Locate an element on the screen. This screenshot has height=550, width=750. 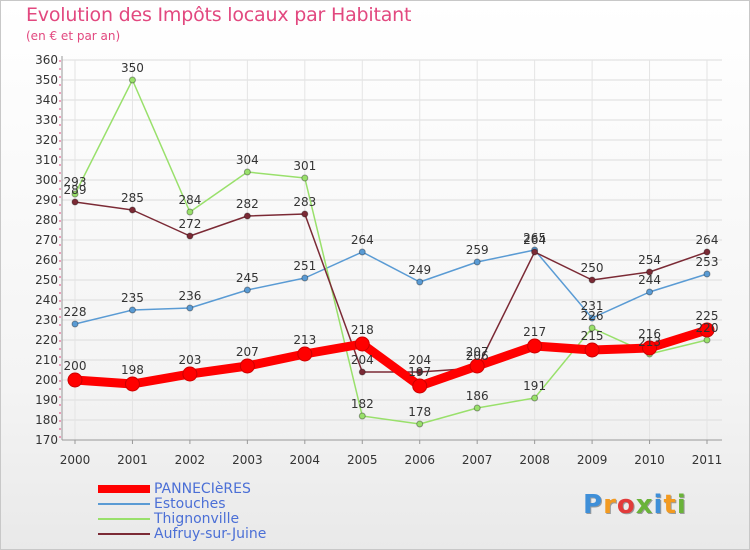
data-label: 254 is located at coordinates (649, 260).